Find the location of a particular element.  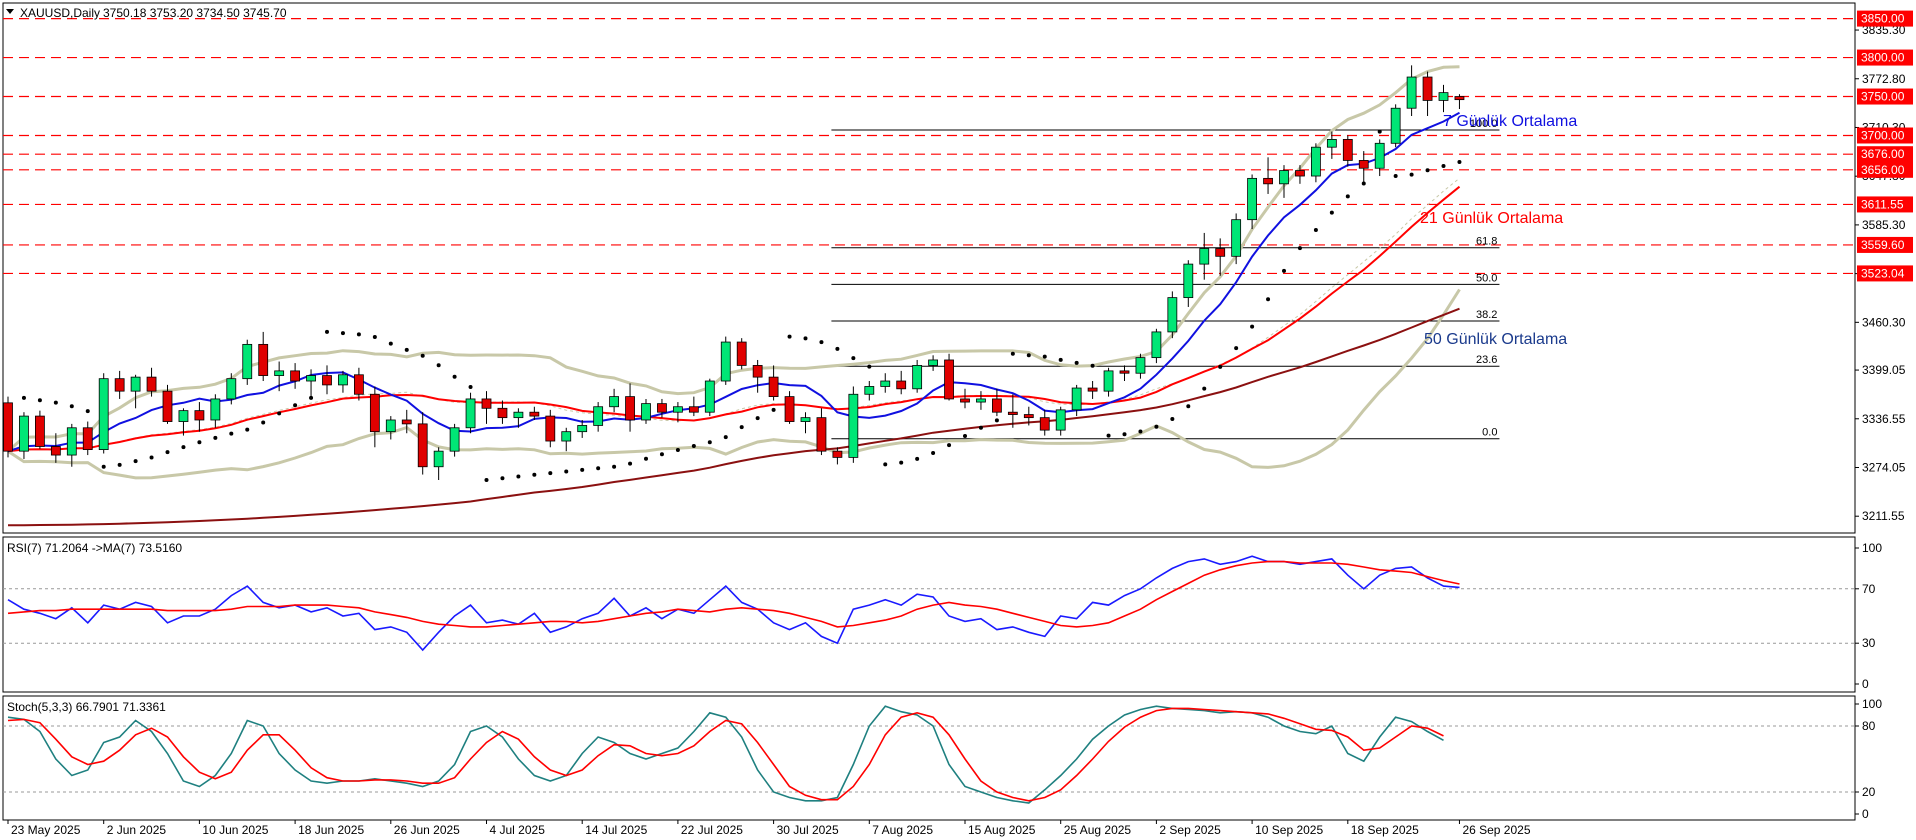

stoch-gridlines is located at coordinates (929, 759).